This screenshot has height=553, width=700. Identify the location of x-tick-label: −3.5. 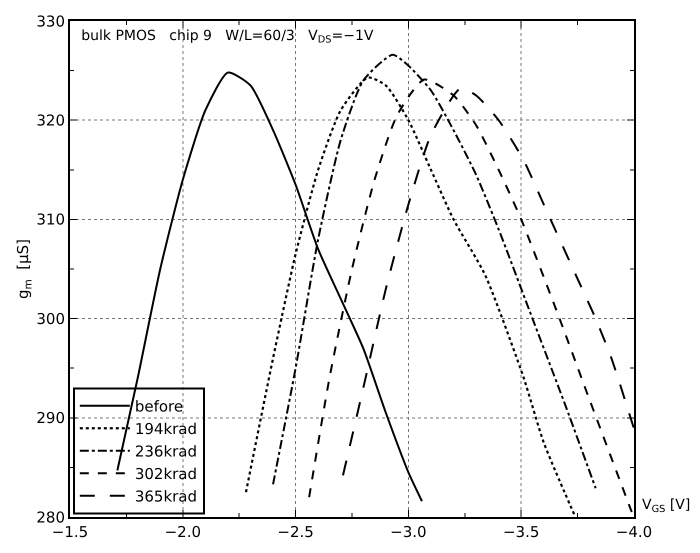
(521, 532).